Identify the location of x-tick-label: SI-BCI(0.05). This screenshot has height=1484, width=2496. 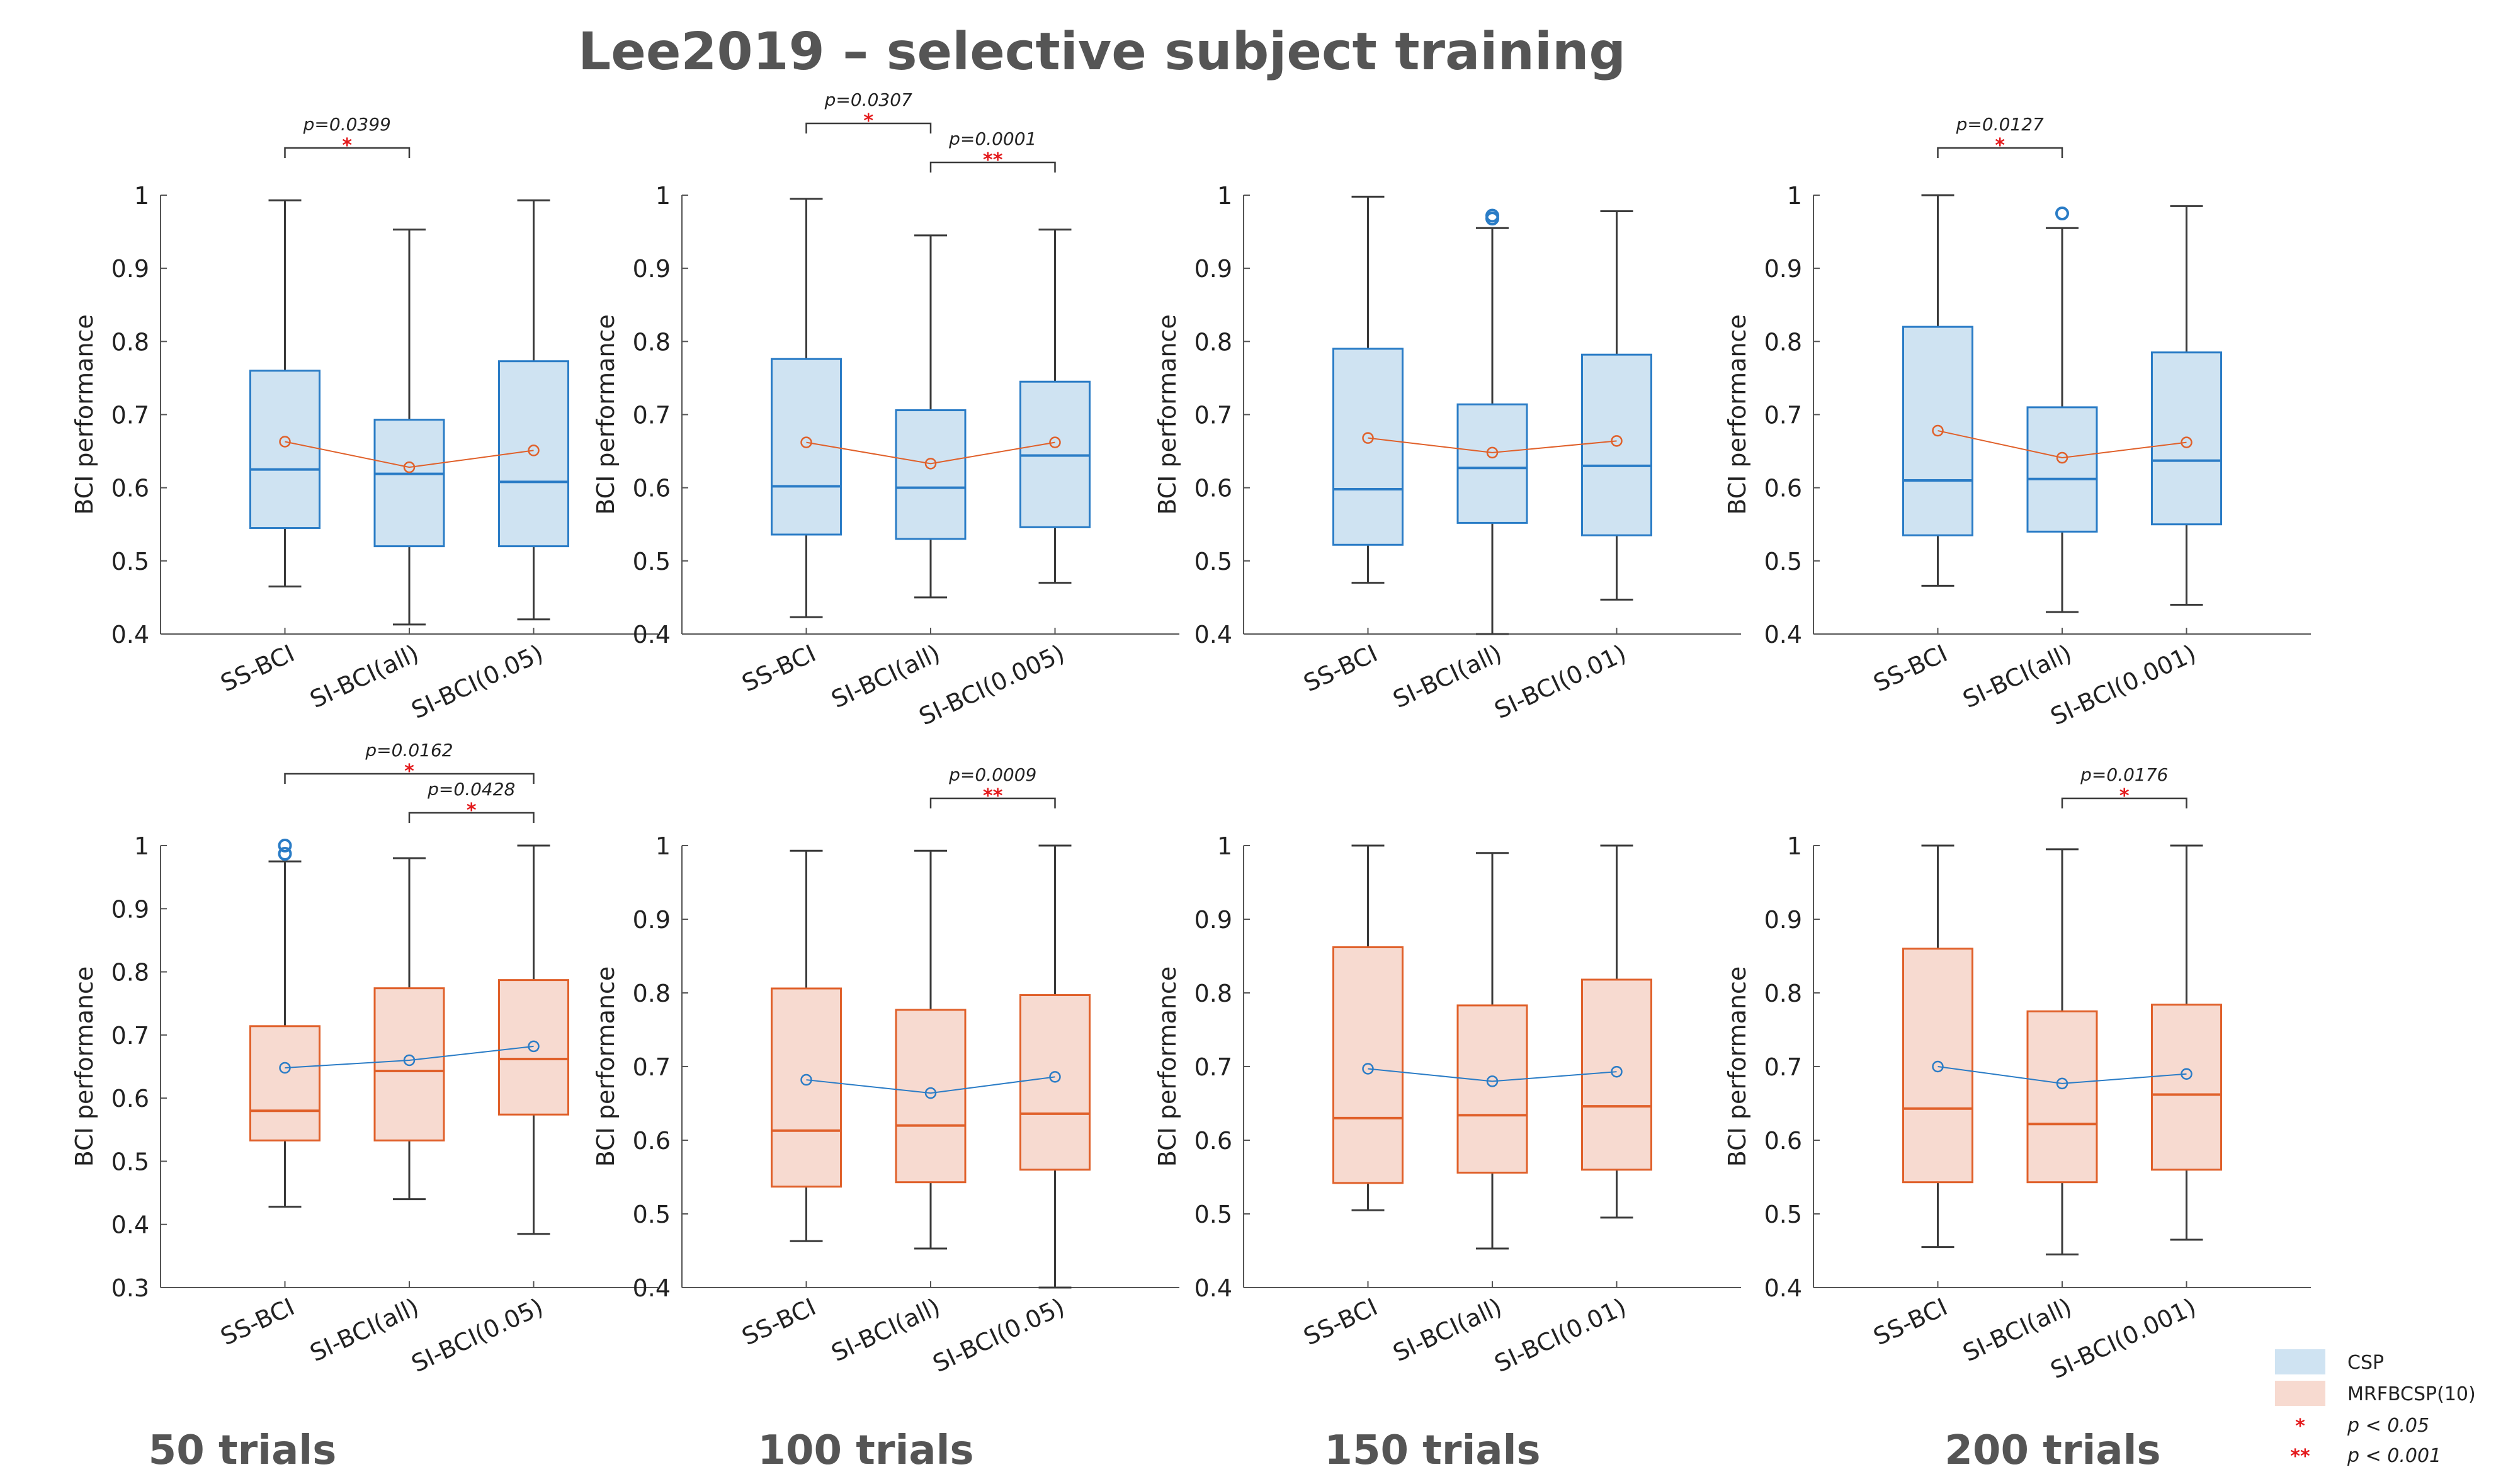
(999, 1336).